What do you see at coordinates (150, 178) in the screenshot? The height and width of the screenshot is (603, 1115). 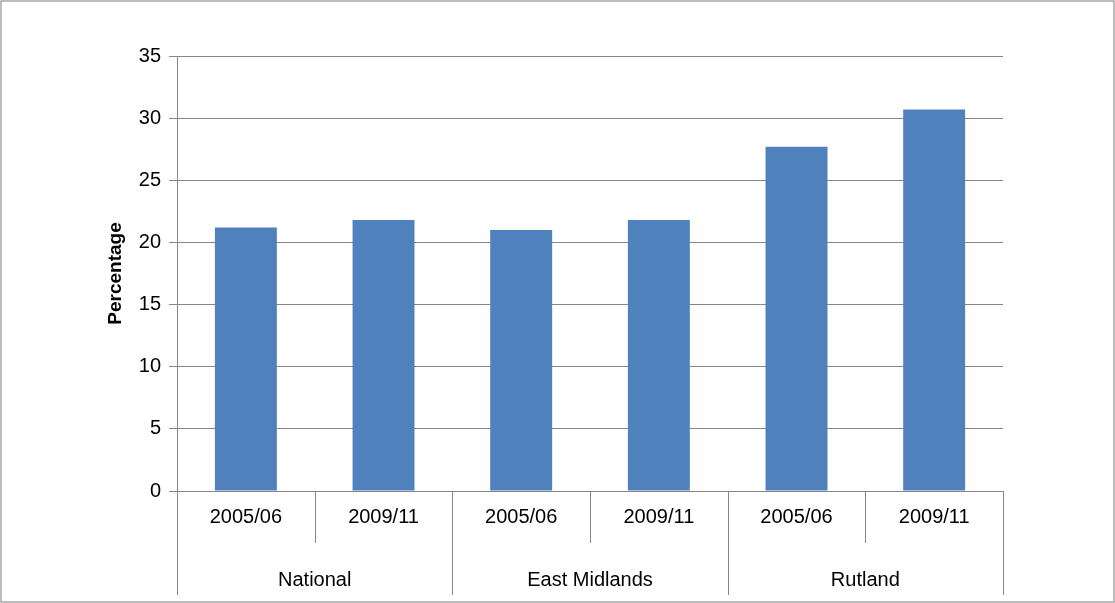 I see `y-tick-label: 25` at bounding box center [150, 178].